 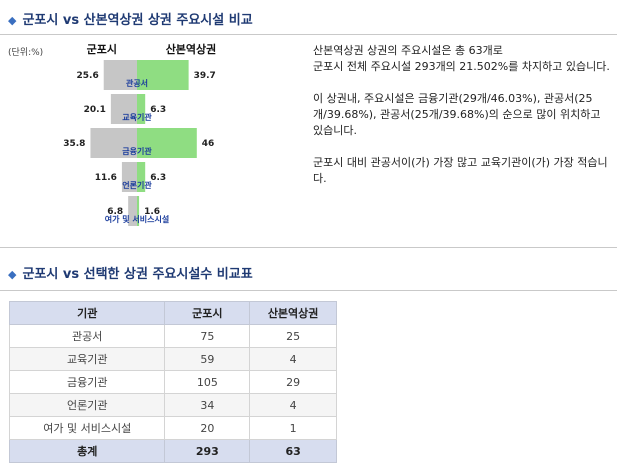 I want to click on table-cell: 59, so click(x=207, y=359).